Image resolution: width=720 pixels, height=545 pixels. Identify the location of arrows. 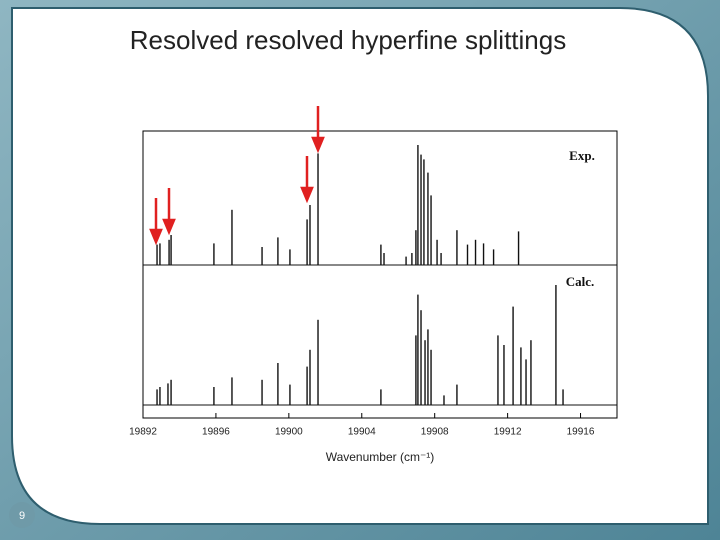
(237, 176).